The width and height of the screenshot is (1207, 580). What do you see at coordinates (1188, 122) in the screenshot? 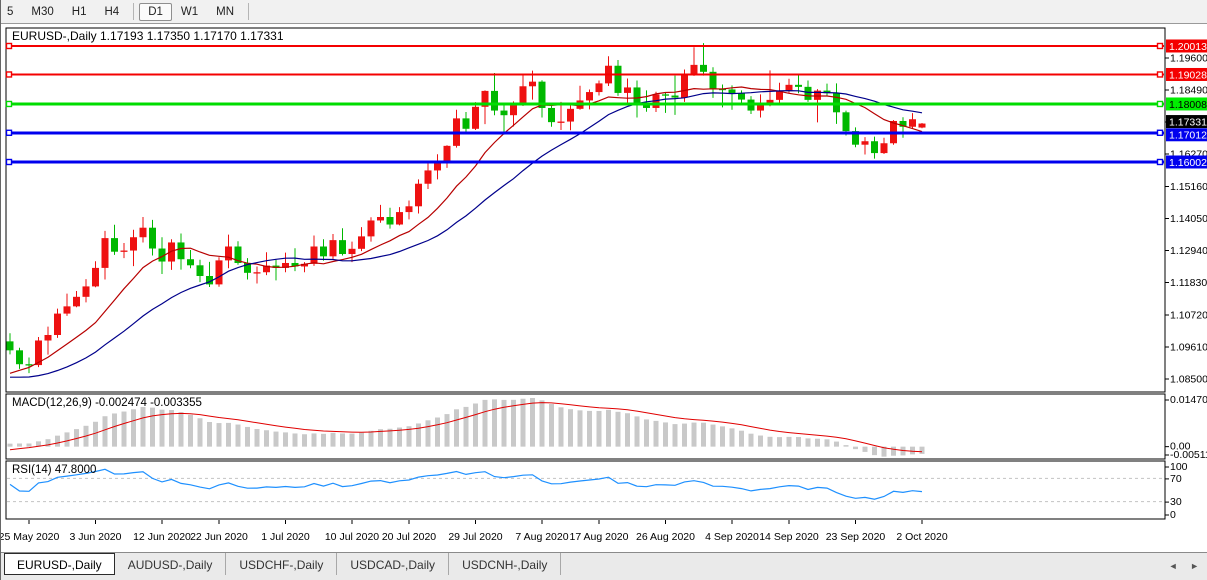
I see `current-price-badge-text: 1.17331` at bounding box center [1188, 122].